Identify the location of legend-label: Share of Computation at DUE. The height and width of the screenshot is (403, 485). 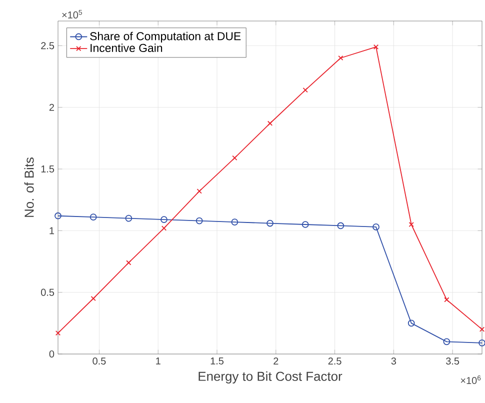
(165, 37).